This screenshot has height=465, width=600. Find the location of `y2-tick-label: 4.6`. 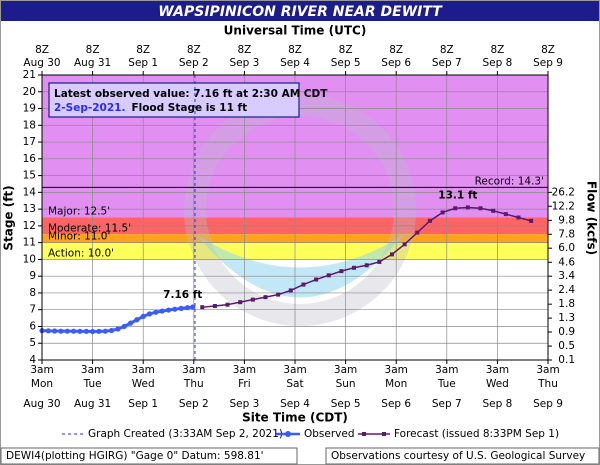

y2-tick-label: 4.6 is located at coordinates (566, 262).